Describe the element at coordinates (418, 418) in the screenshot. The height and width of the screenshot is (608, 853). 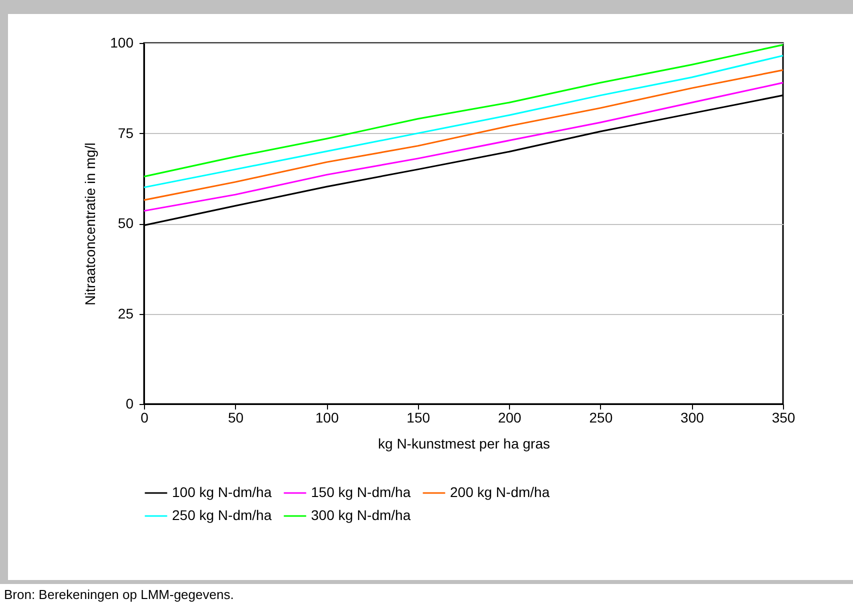
I see `x-tick-label: 150` at that location.